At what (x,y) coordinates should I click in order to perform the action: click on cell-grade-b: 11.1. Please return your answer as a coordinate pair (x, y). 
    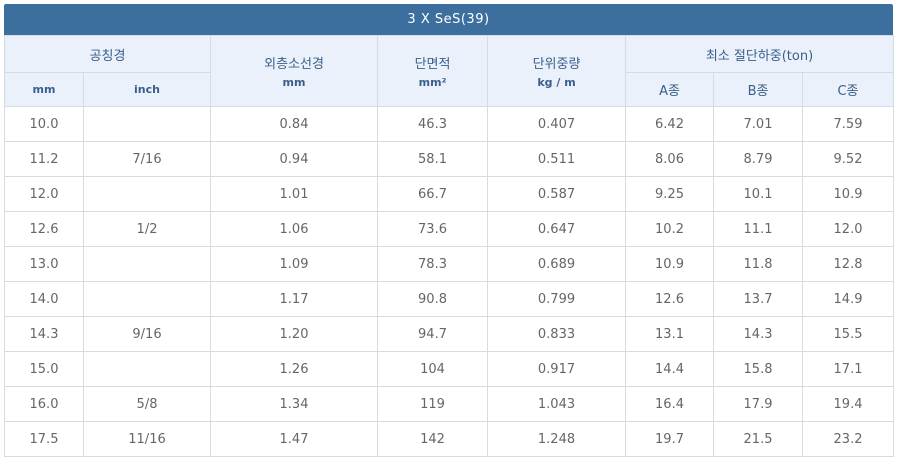
    Looking at the image, I should click on (758, 229).